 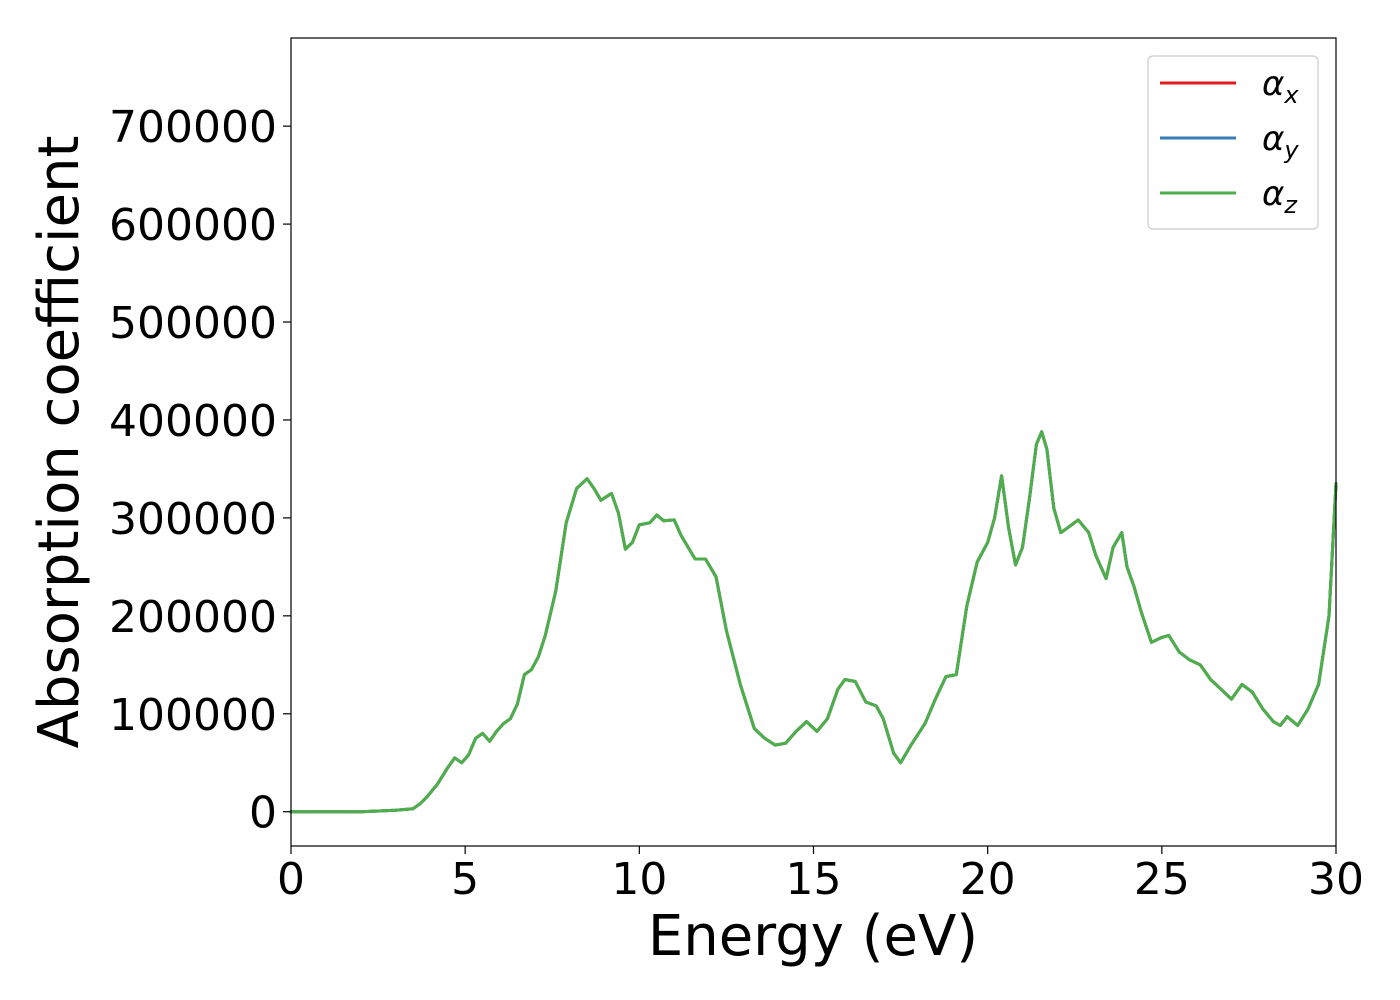 I want to click on x-tick-label: 10, so click(x=639, y=879).